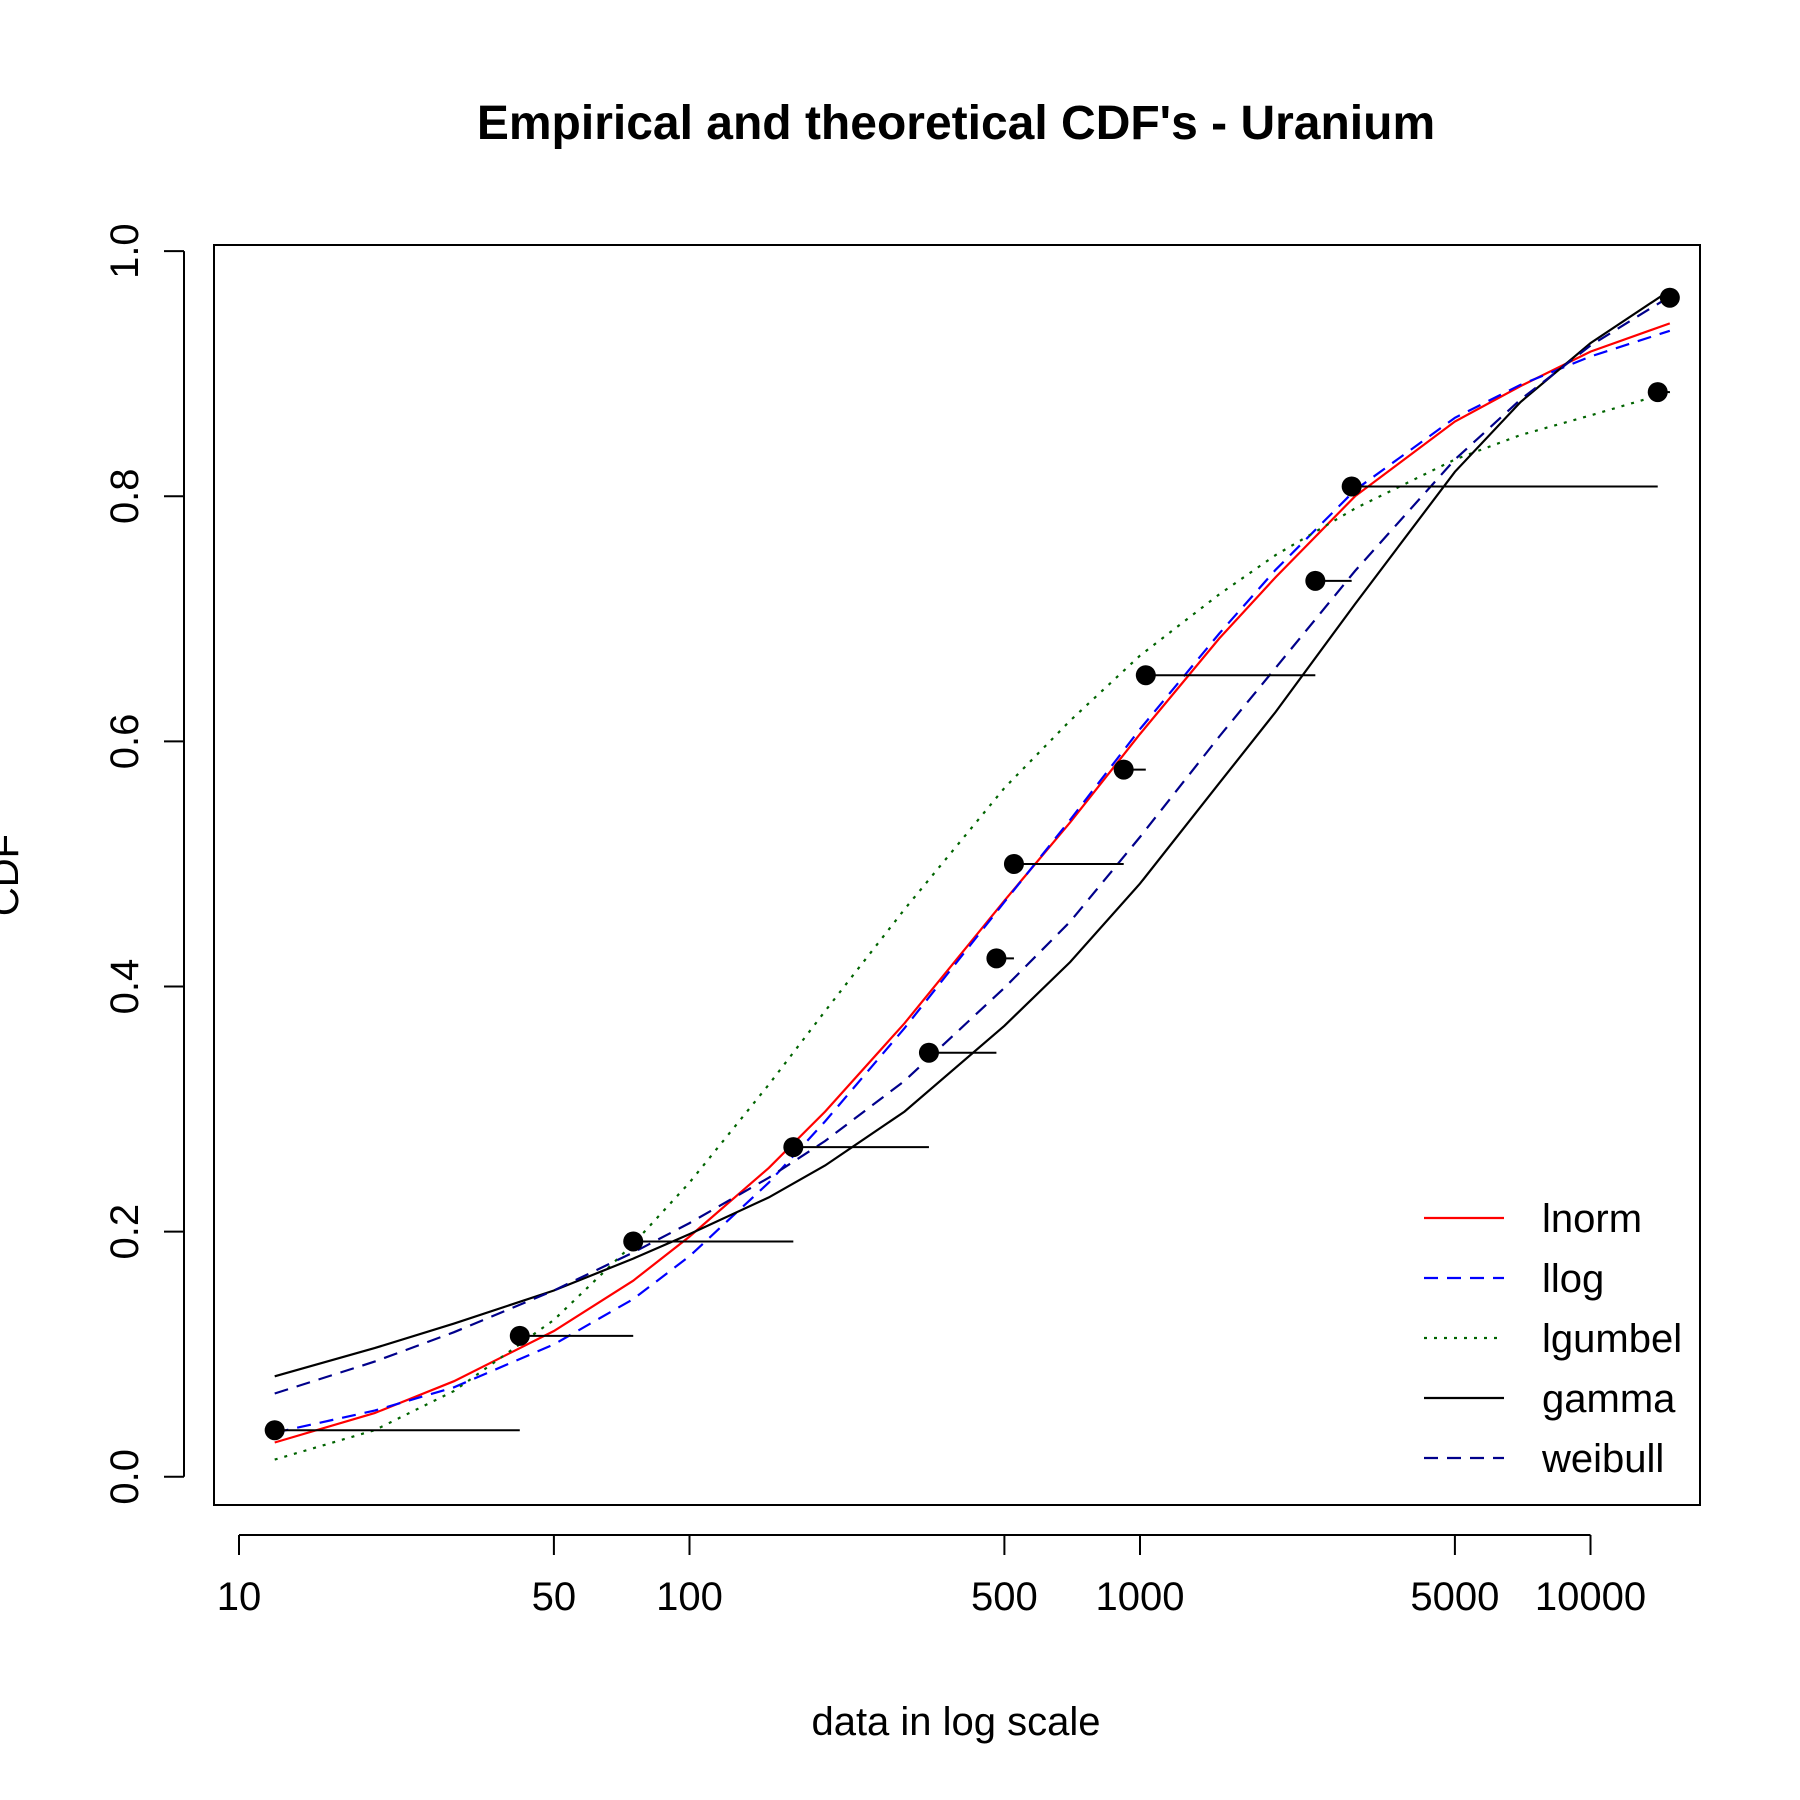 This screenshot has width=1800, height=1800. What do you see at coordinates (931, 1576) in the screenshot?
I see `x-axis: 10 50 100 500 1000 5000 10000` at bounding box center [931, 1576].